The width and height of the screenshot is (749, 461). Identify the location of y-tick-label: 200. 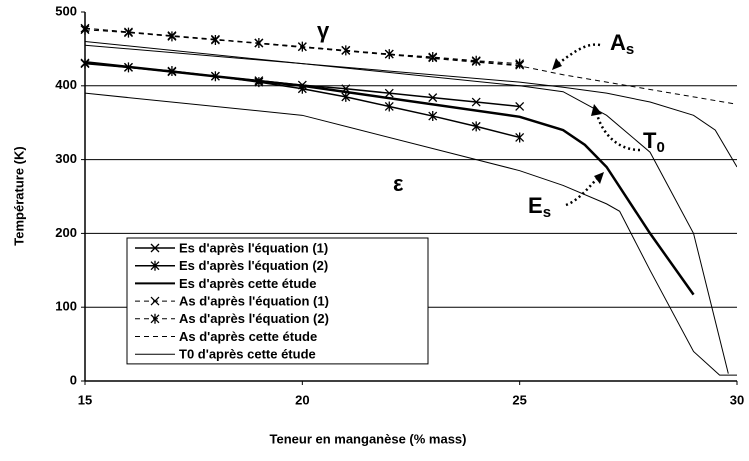
(66, 232).